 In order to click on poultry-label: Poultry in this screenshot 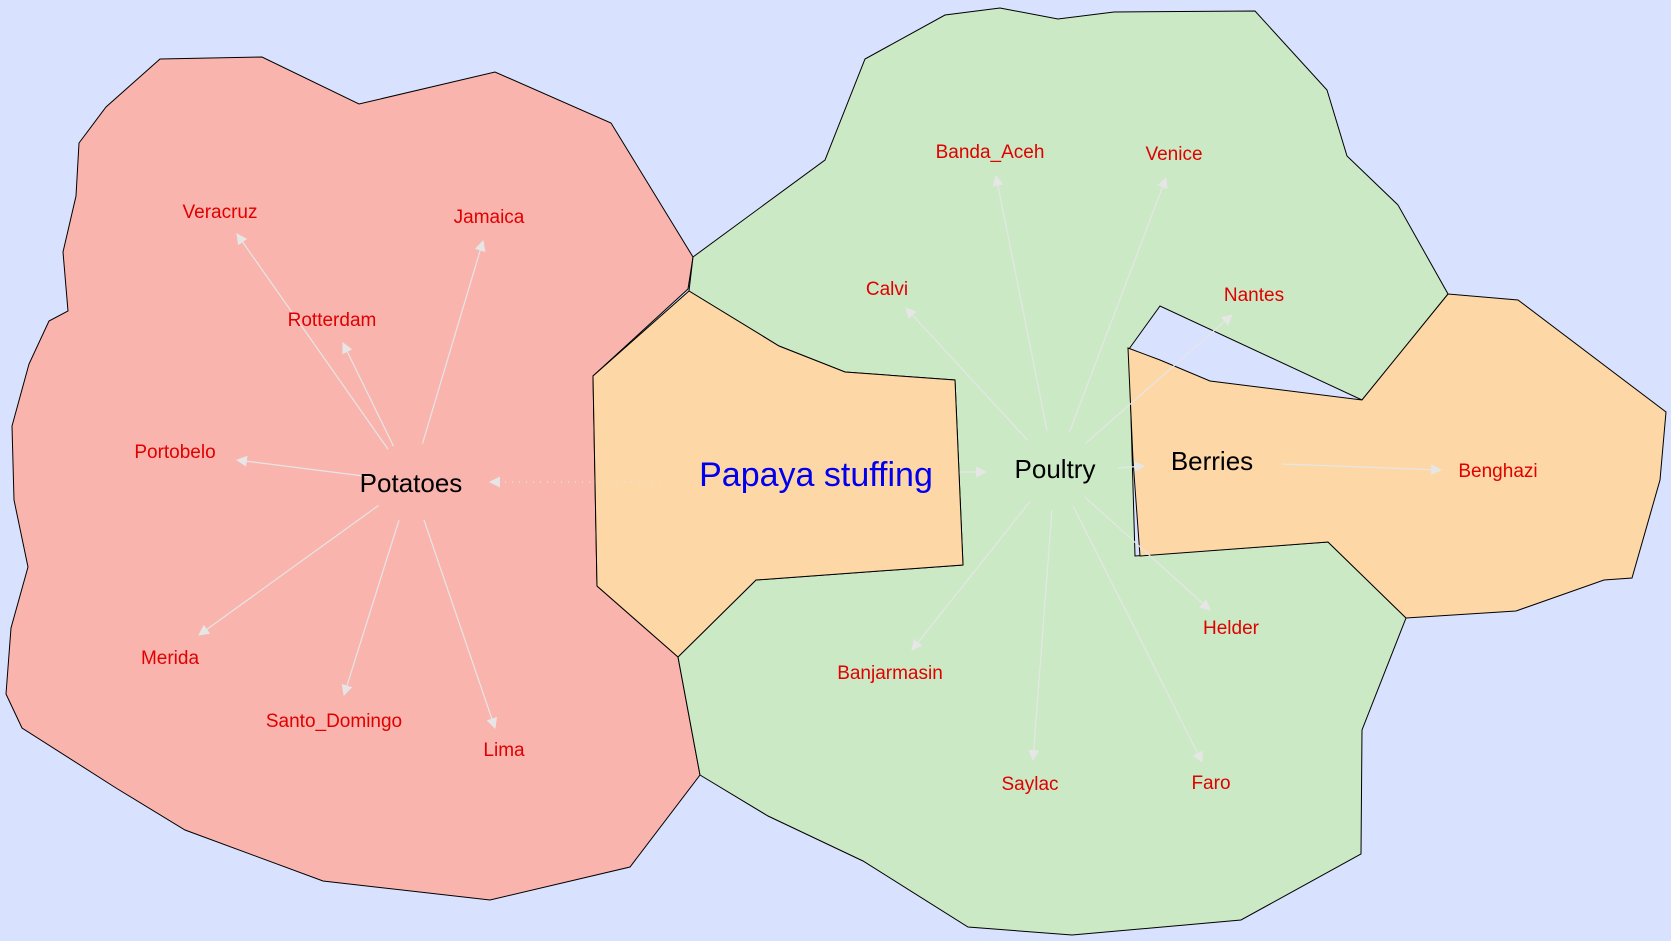, I will do `click(1055, 469)`.